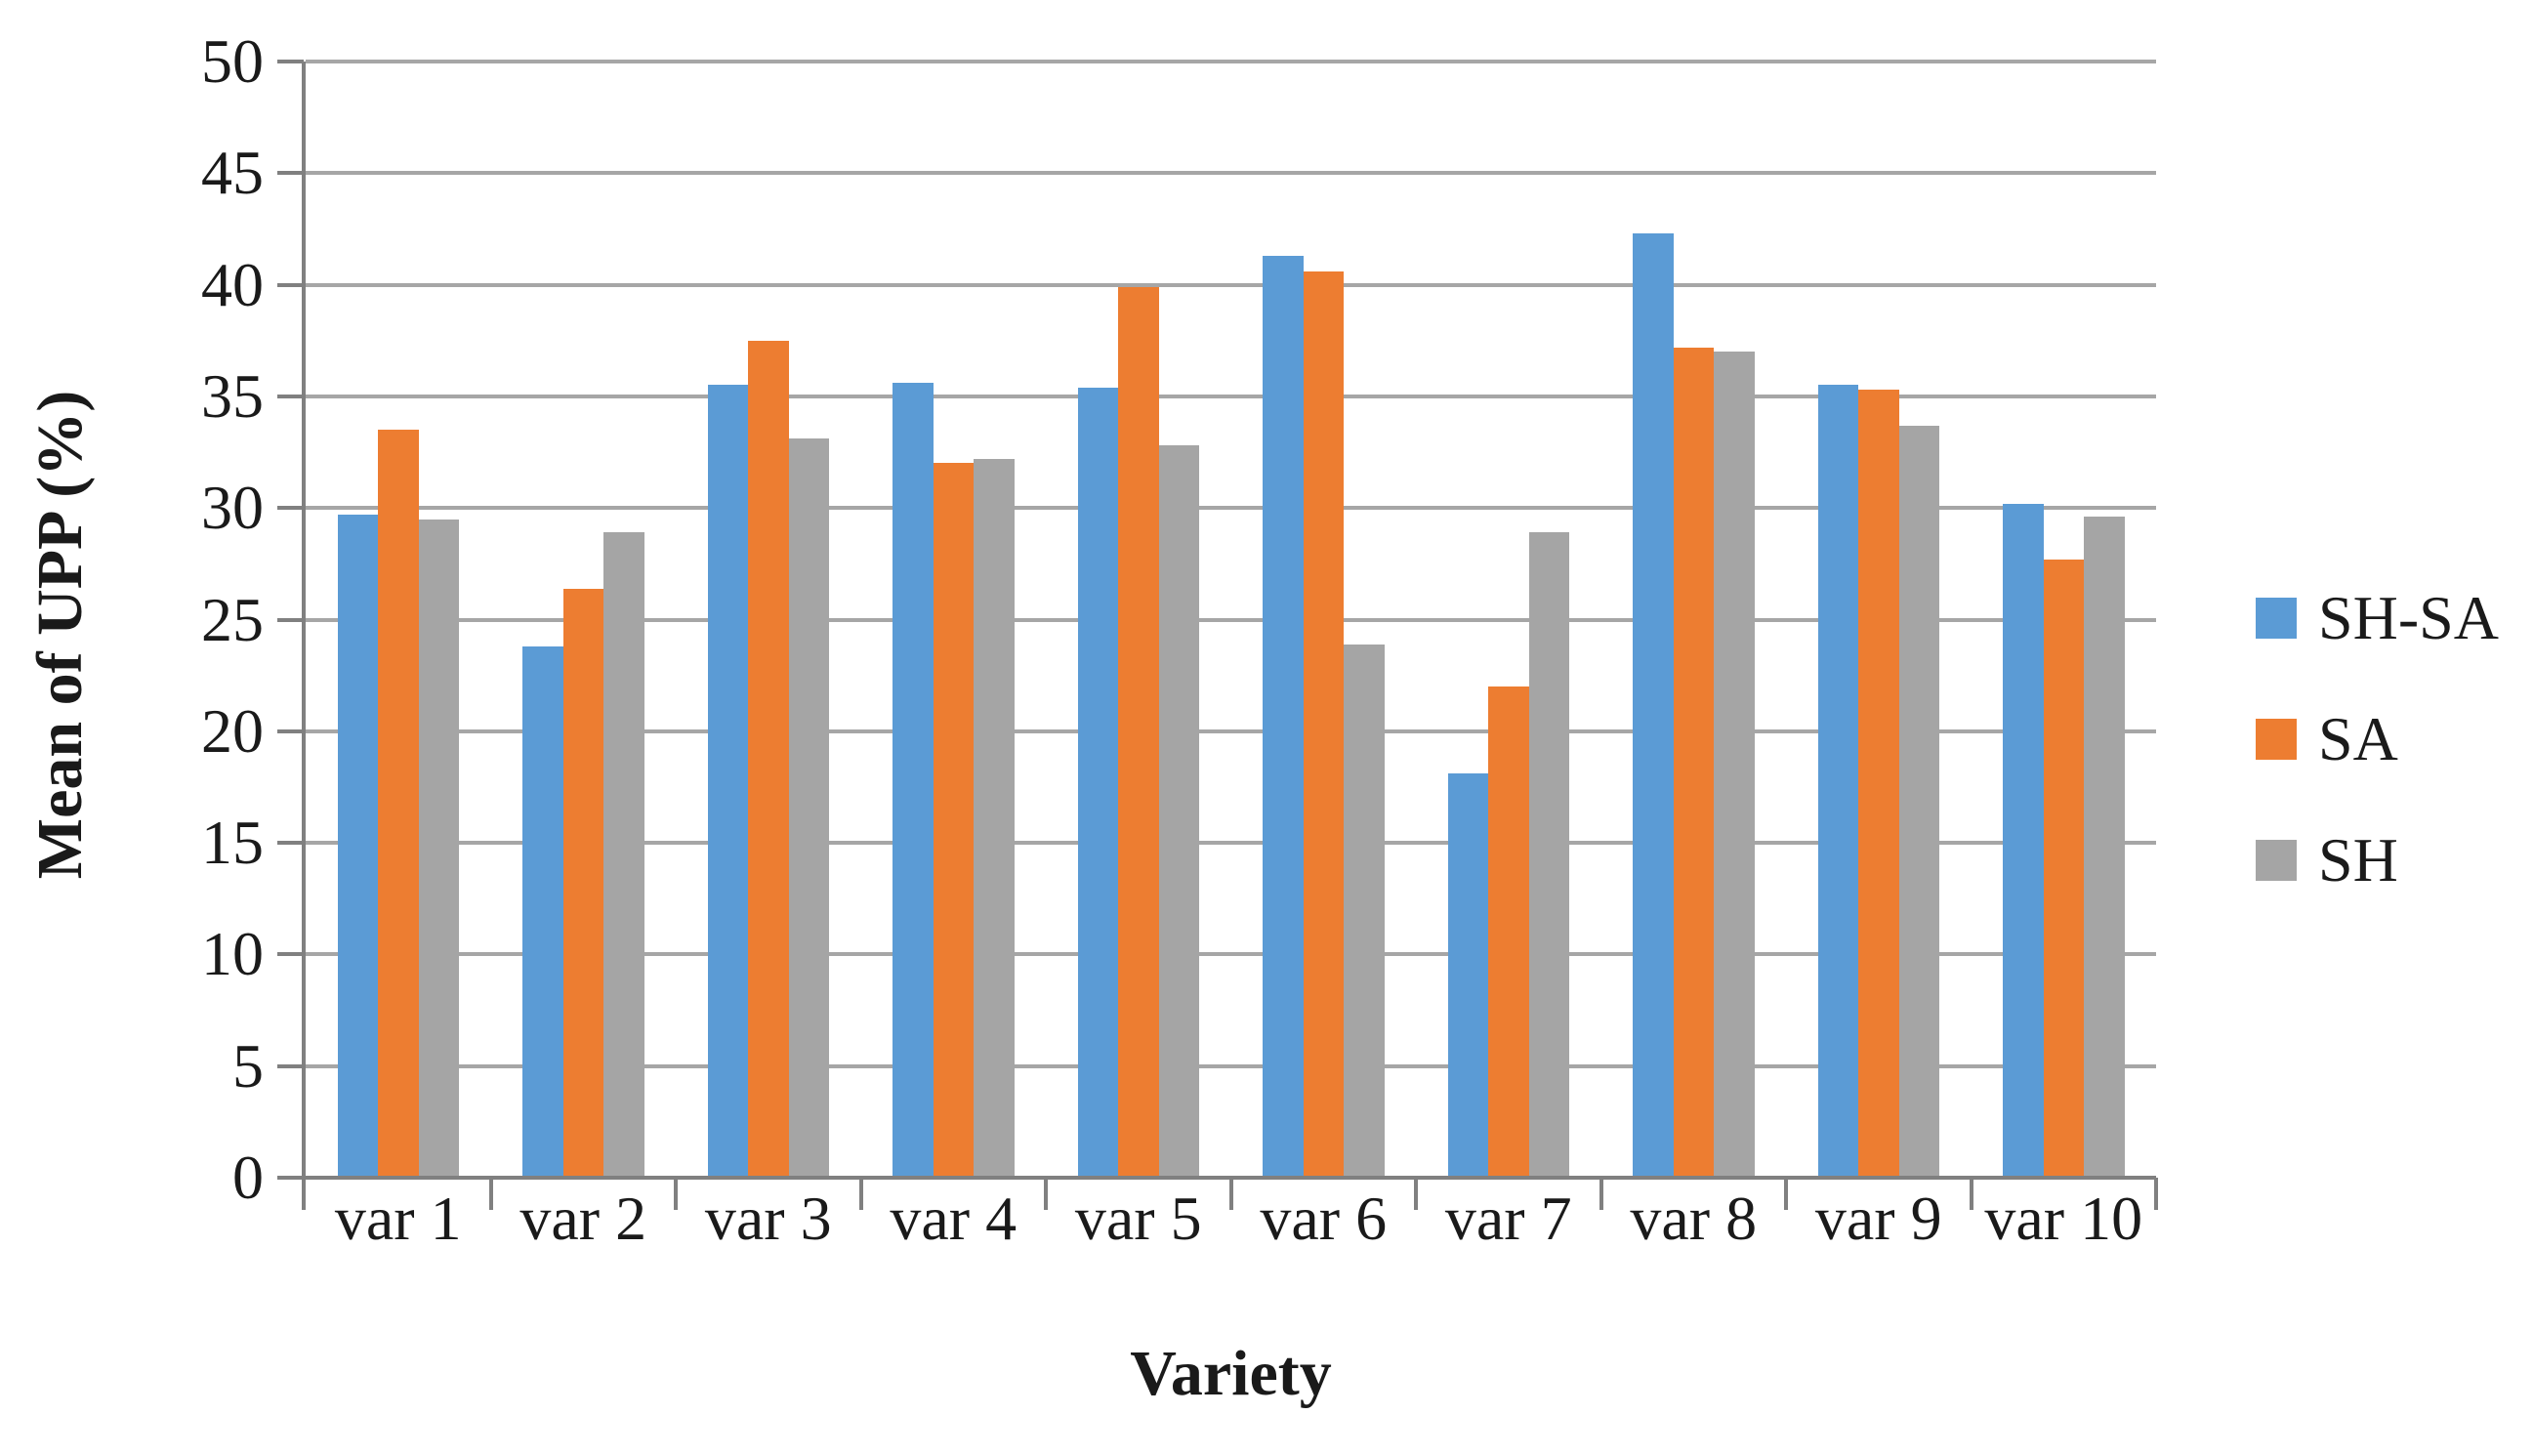 The width and height of the screenshot is (2533, 1456). What do you see at coordinates (2063, 868) in the screenshot?
I see `bar-sa-var10` at bounding box center [2063, 868].